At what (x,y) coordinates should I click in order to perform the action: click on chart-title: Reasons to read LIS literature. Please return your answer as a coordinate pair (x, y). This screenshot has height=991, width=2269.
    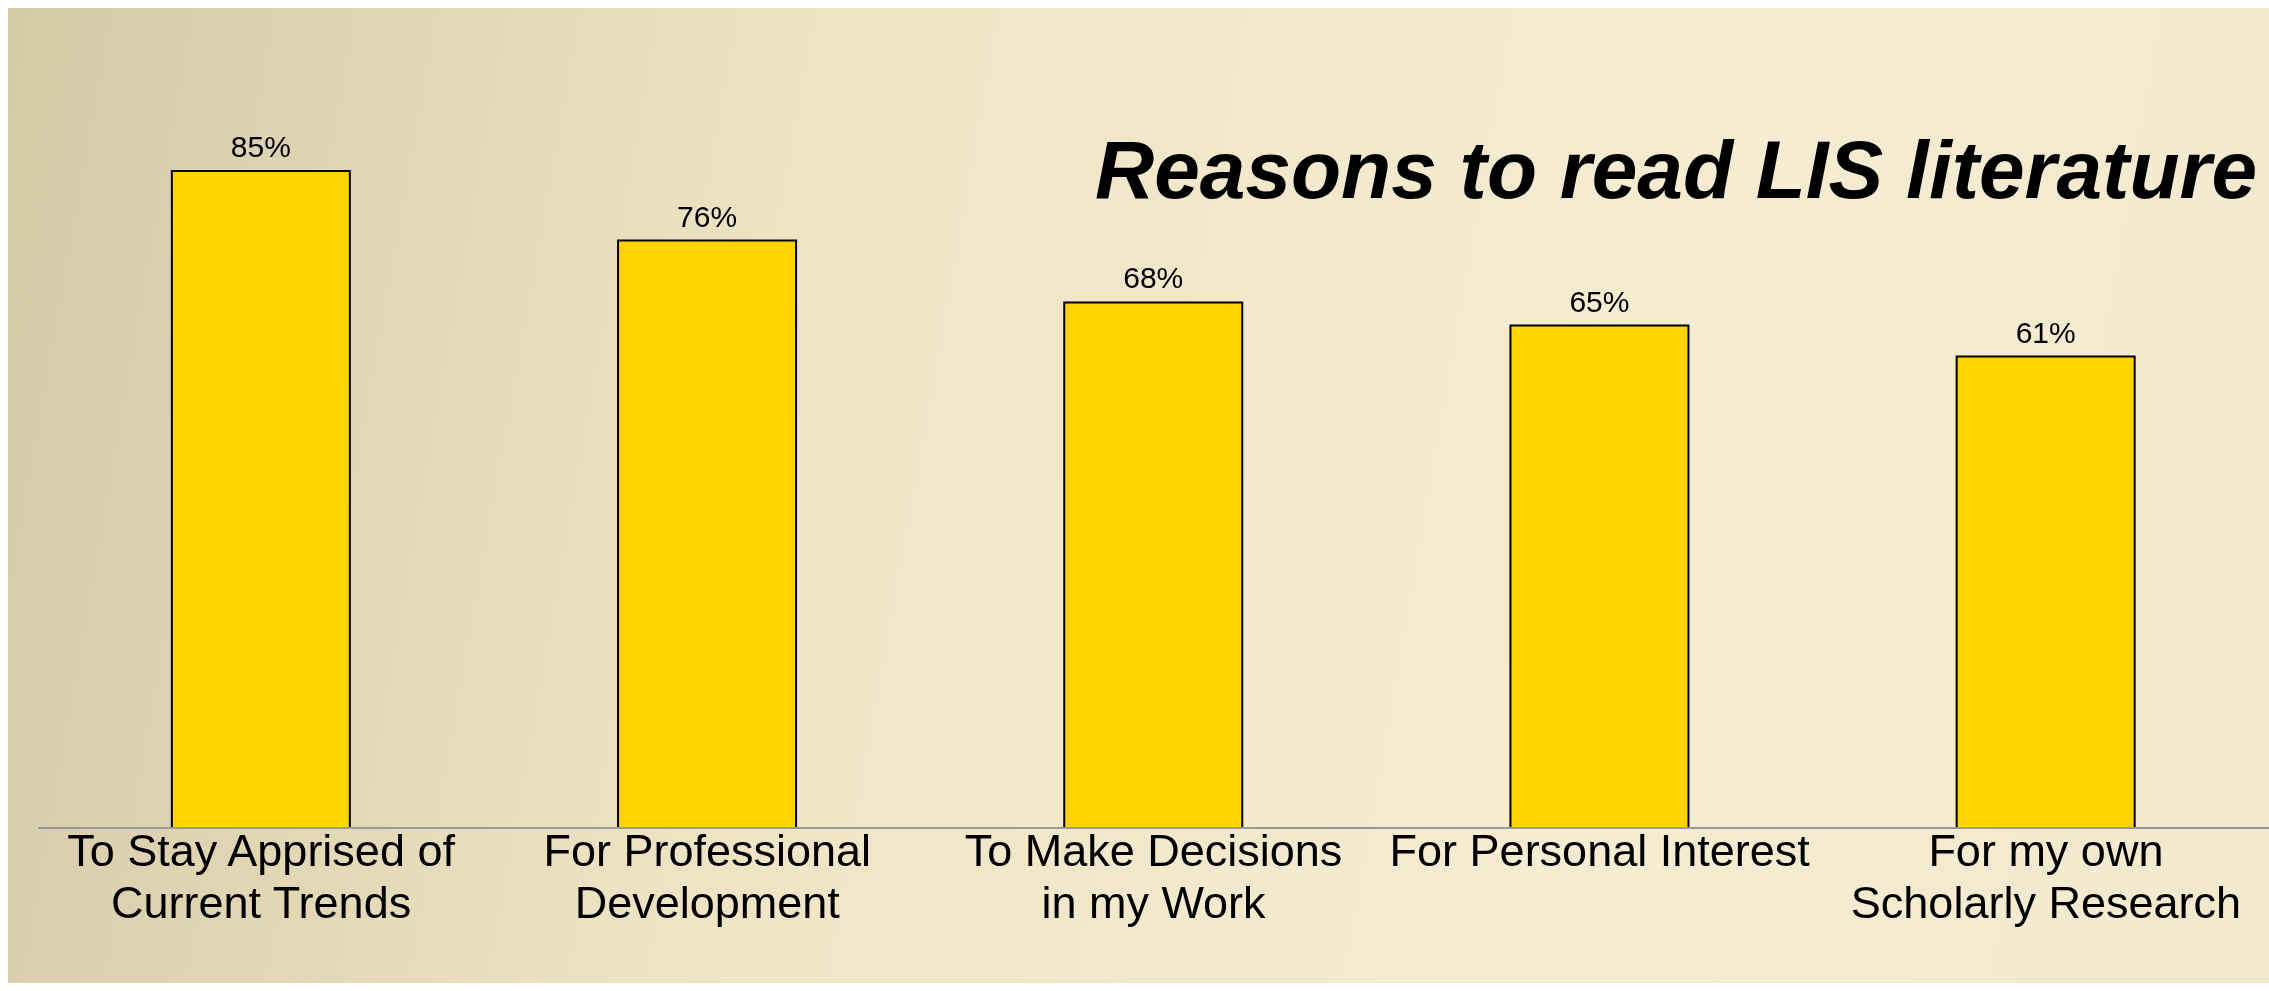
    Looking at the image, I should click on (1675, 170).